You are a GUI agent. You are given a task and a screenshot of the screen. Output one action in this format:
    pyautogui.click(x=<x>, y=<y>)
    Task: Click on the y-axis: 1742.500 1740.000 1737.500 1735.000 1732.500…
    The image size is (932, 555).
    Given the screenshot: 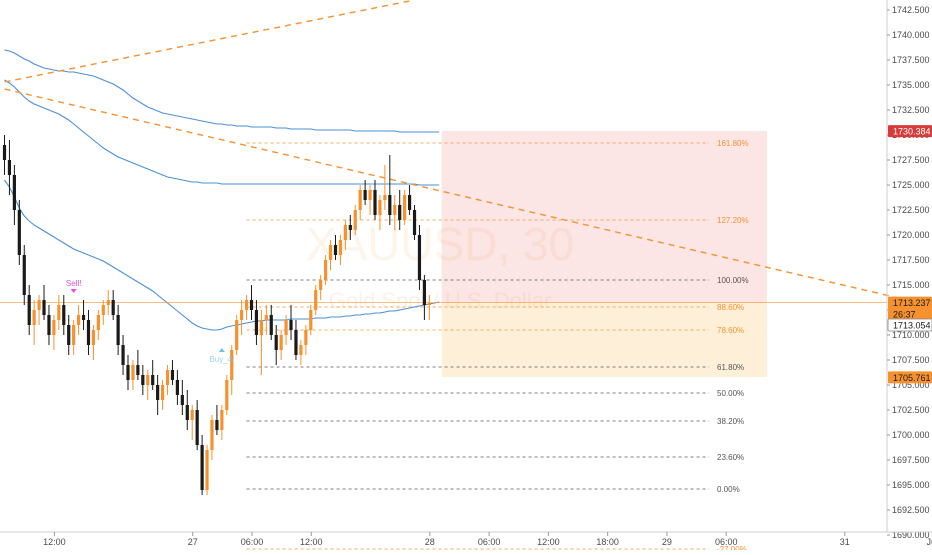 What is the action you would take?
    pyautogui.click(x=908, y=270)
    